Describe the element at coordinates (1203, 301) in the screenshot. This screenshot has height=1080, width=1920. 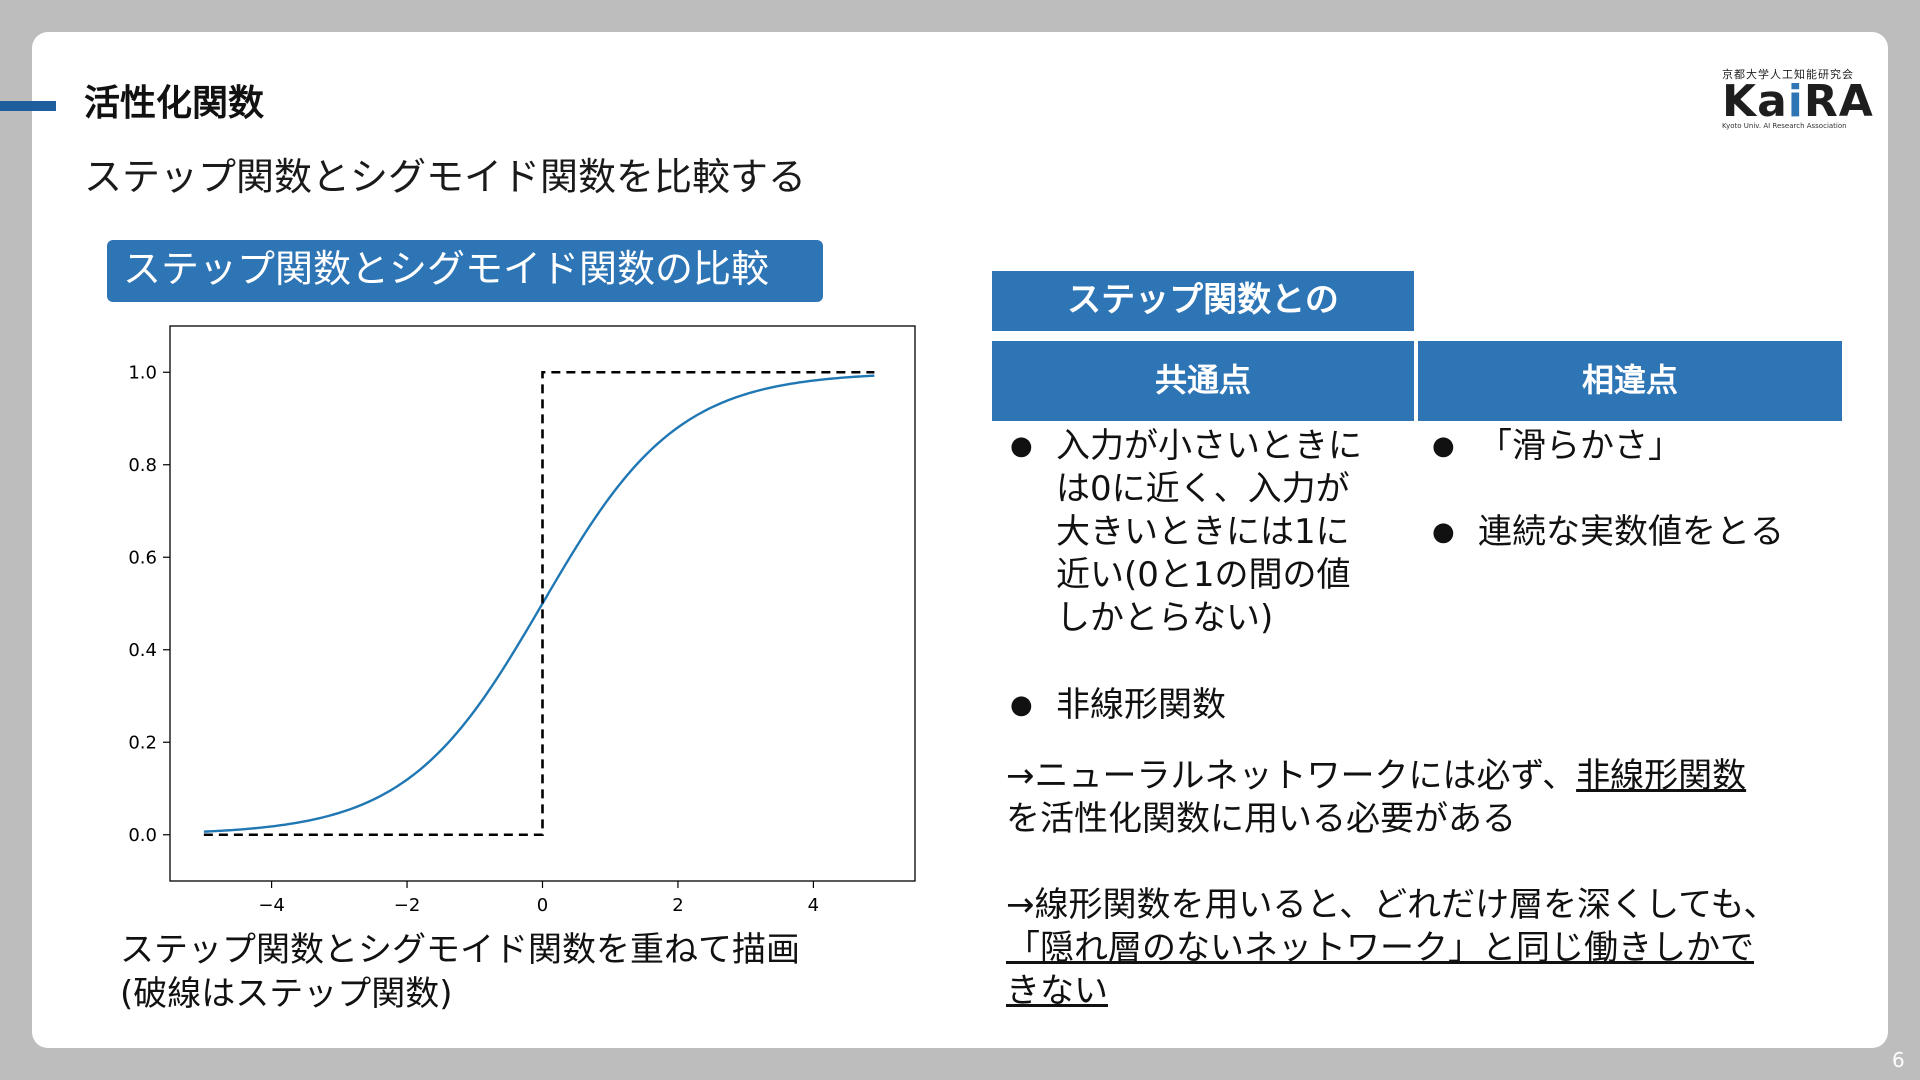
I see `table-title: ステップ関数との` at that location.